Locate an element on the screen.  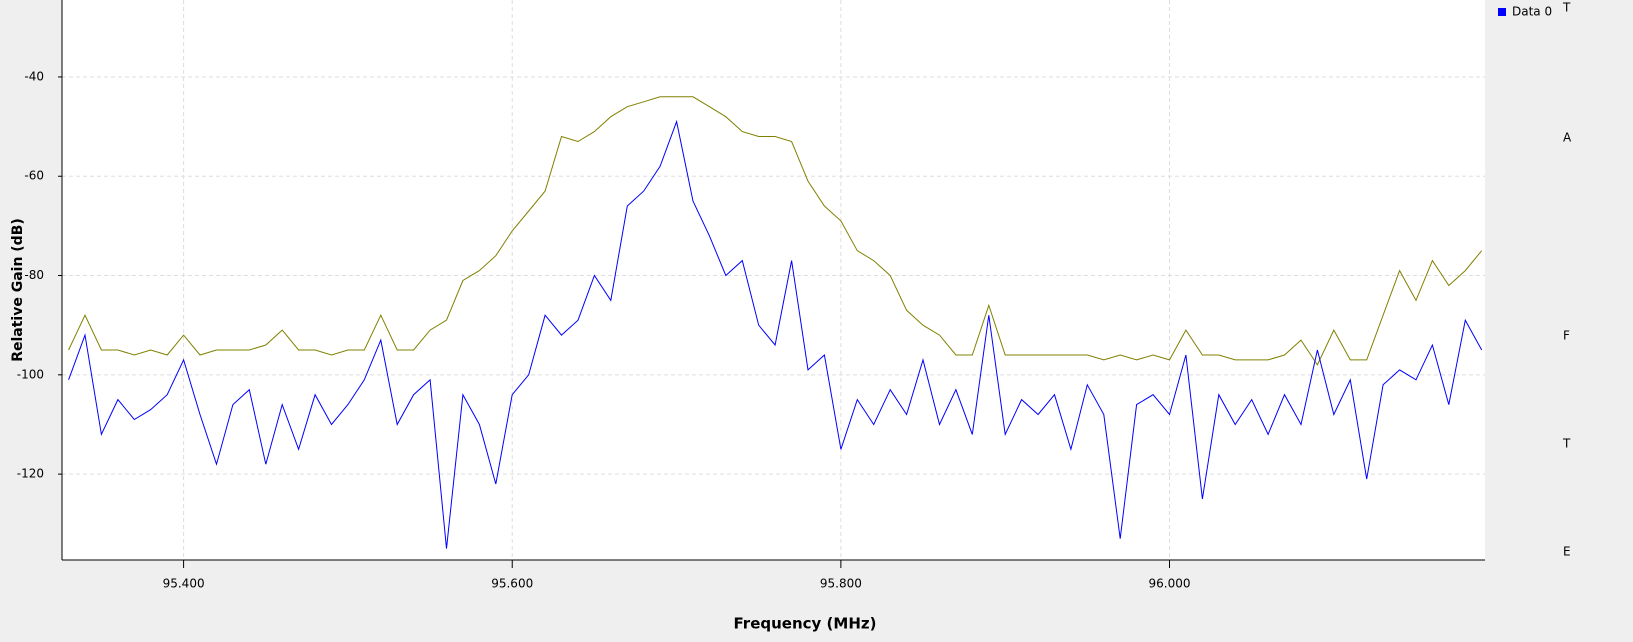
y-tick-label: -120 is located at coordinates (30, 474).